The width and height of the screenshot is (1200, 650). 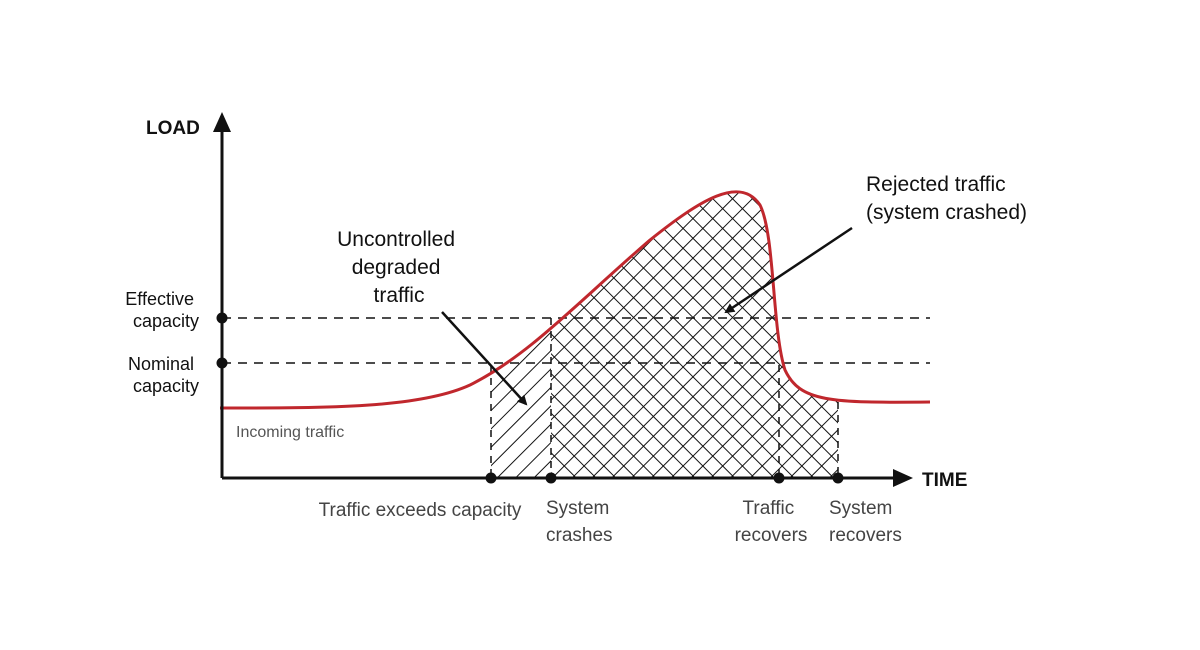 I want to click on x-axis-arrow, so click(x=903, y=478).